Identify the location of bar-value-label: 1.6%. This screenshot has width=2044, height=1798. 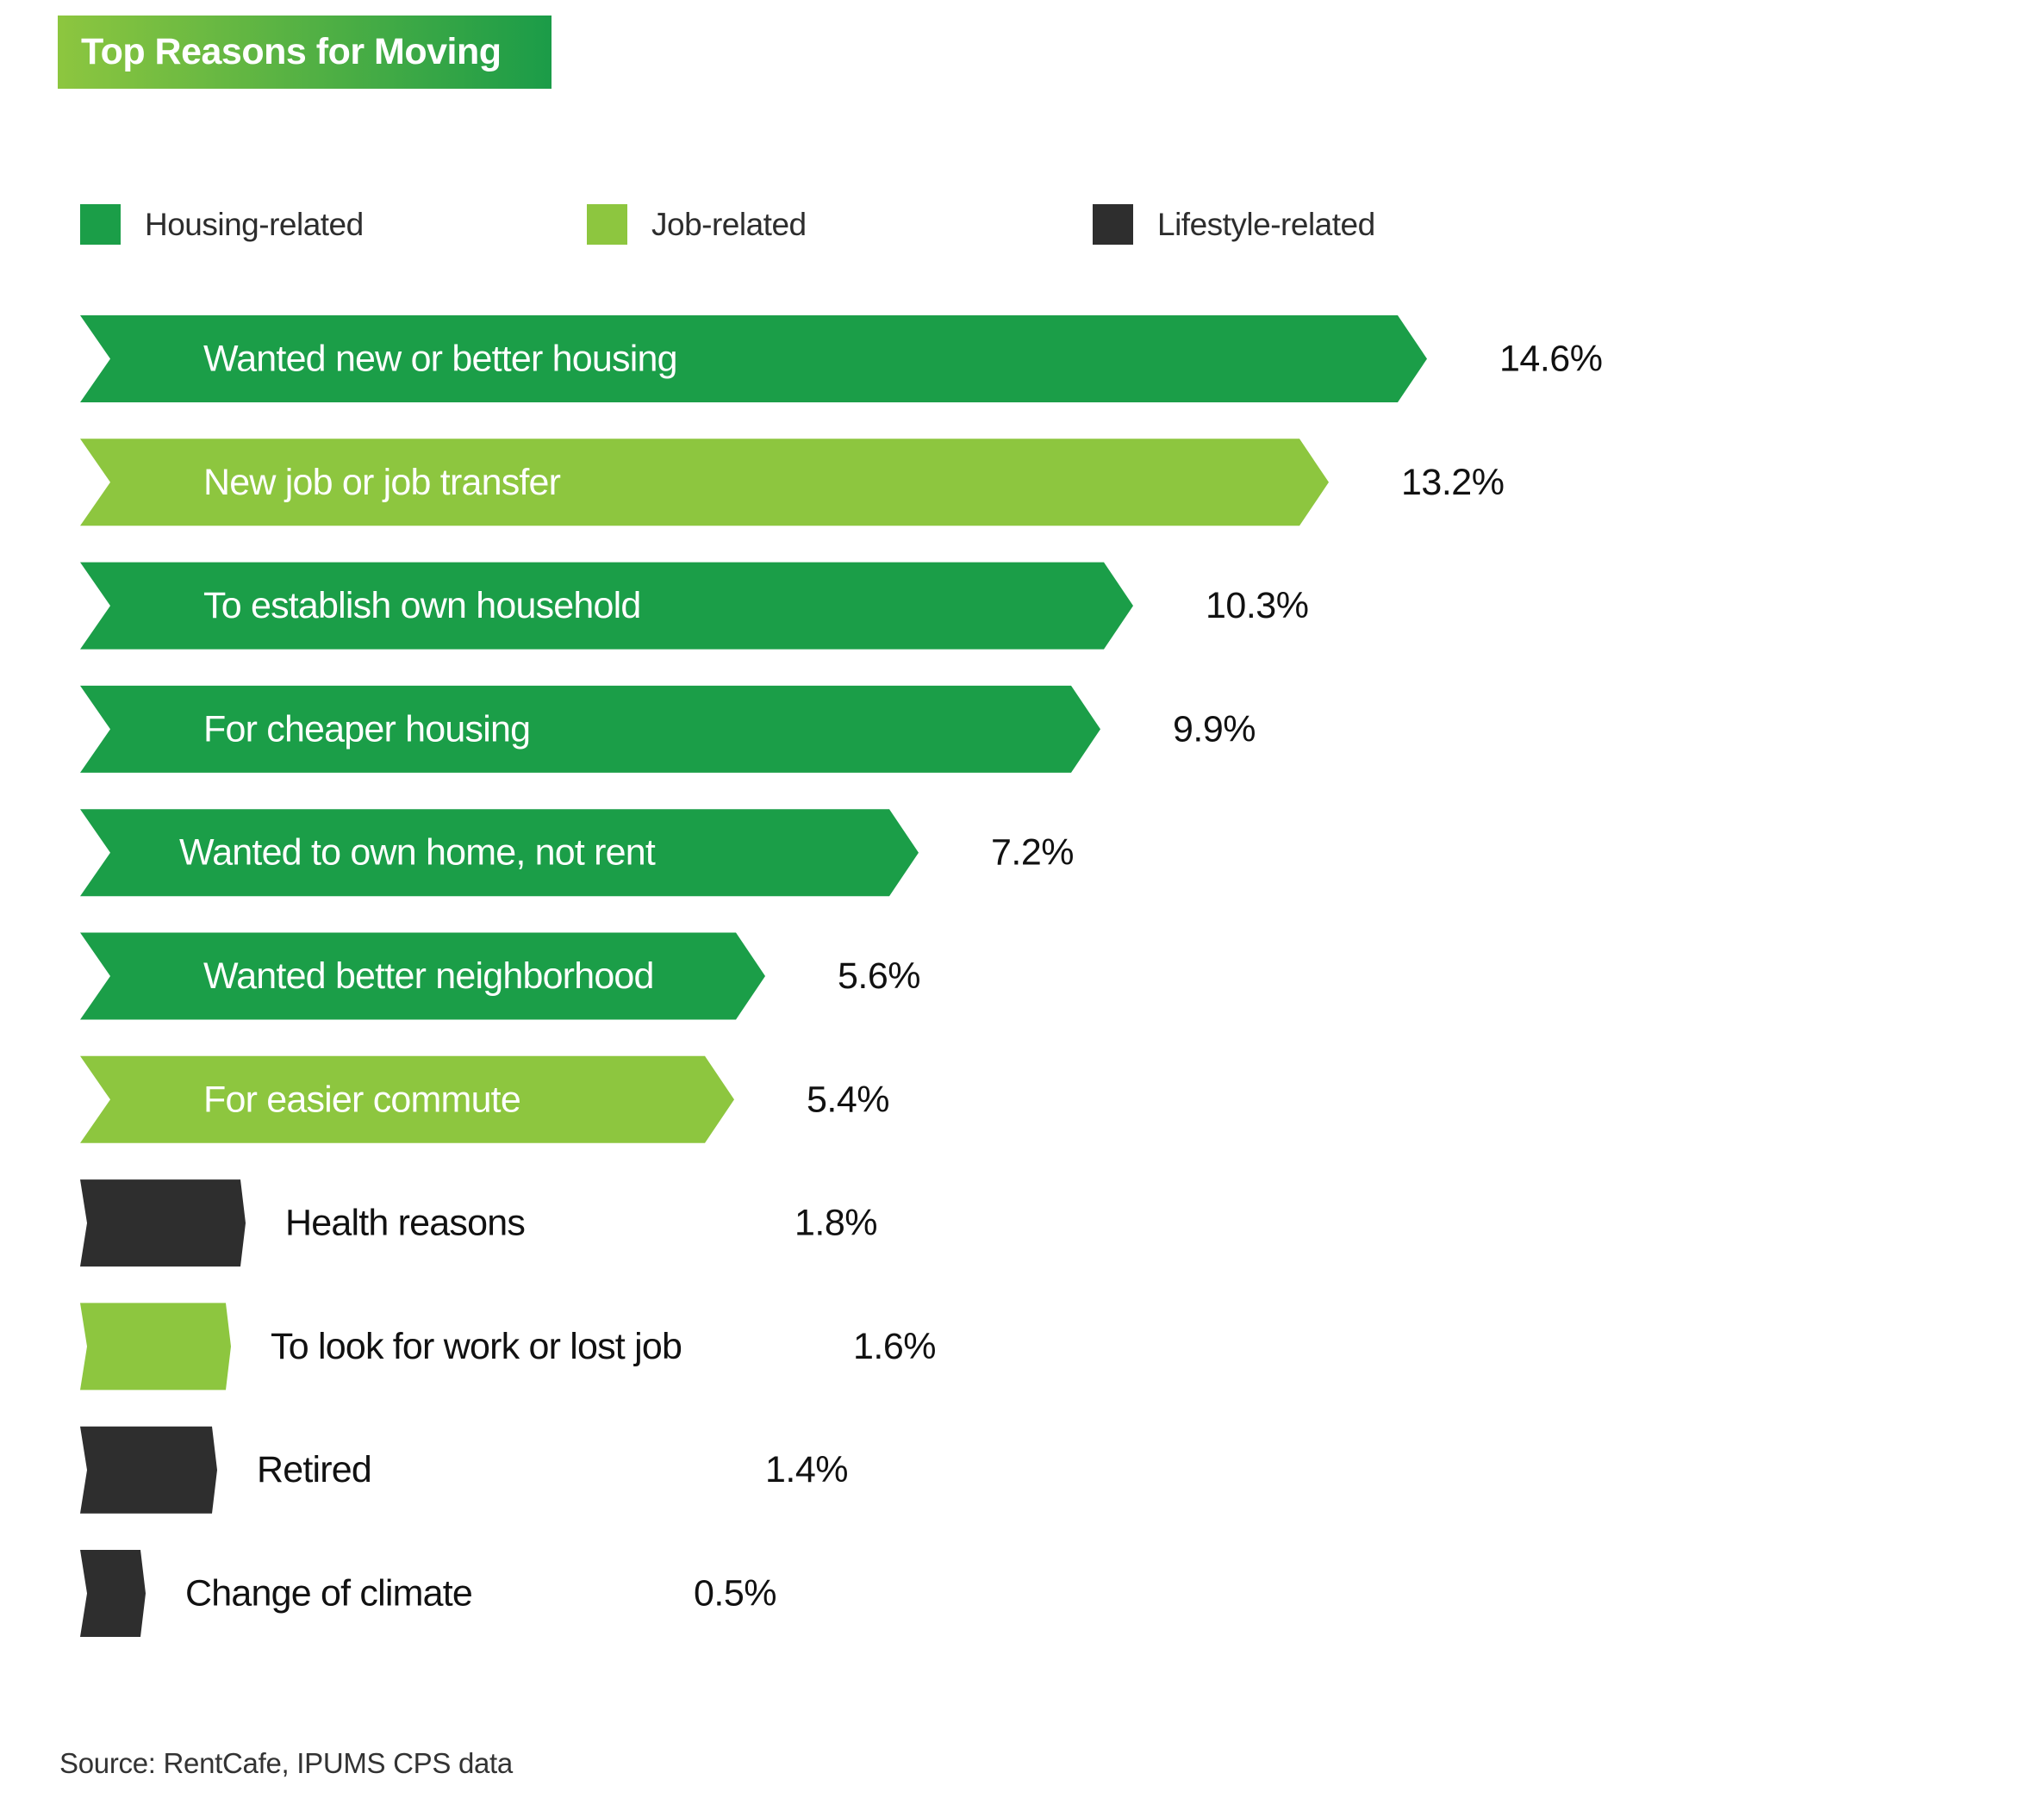
(895, 1347).